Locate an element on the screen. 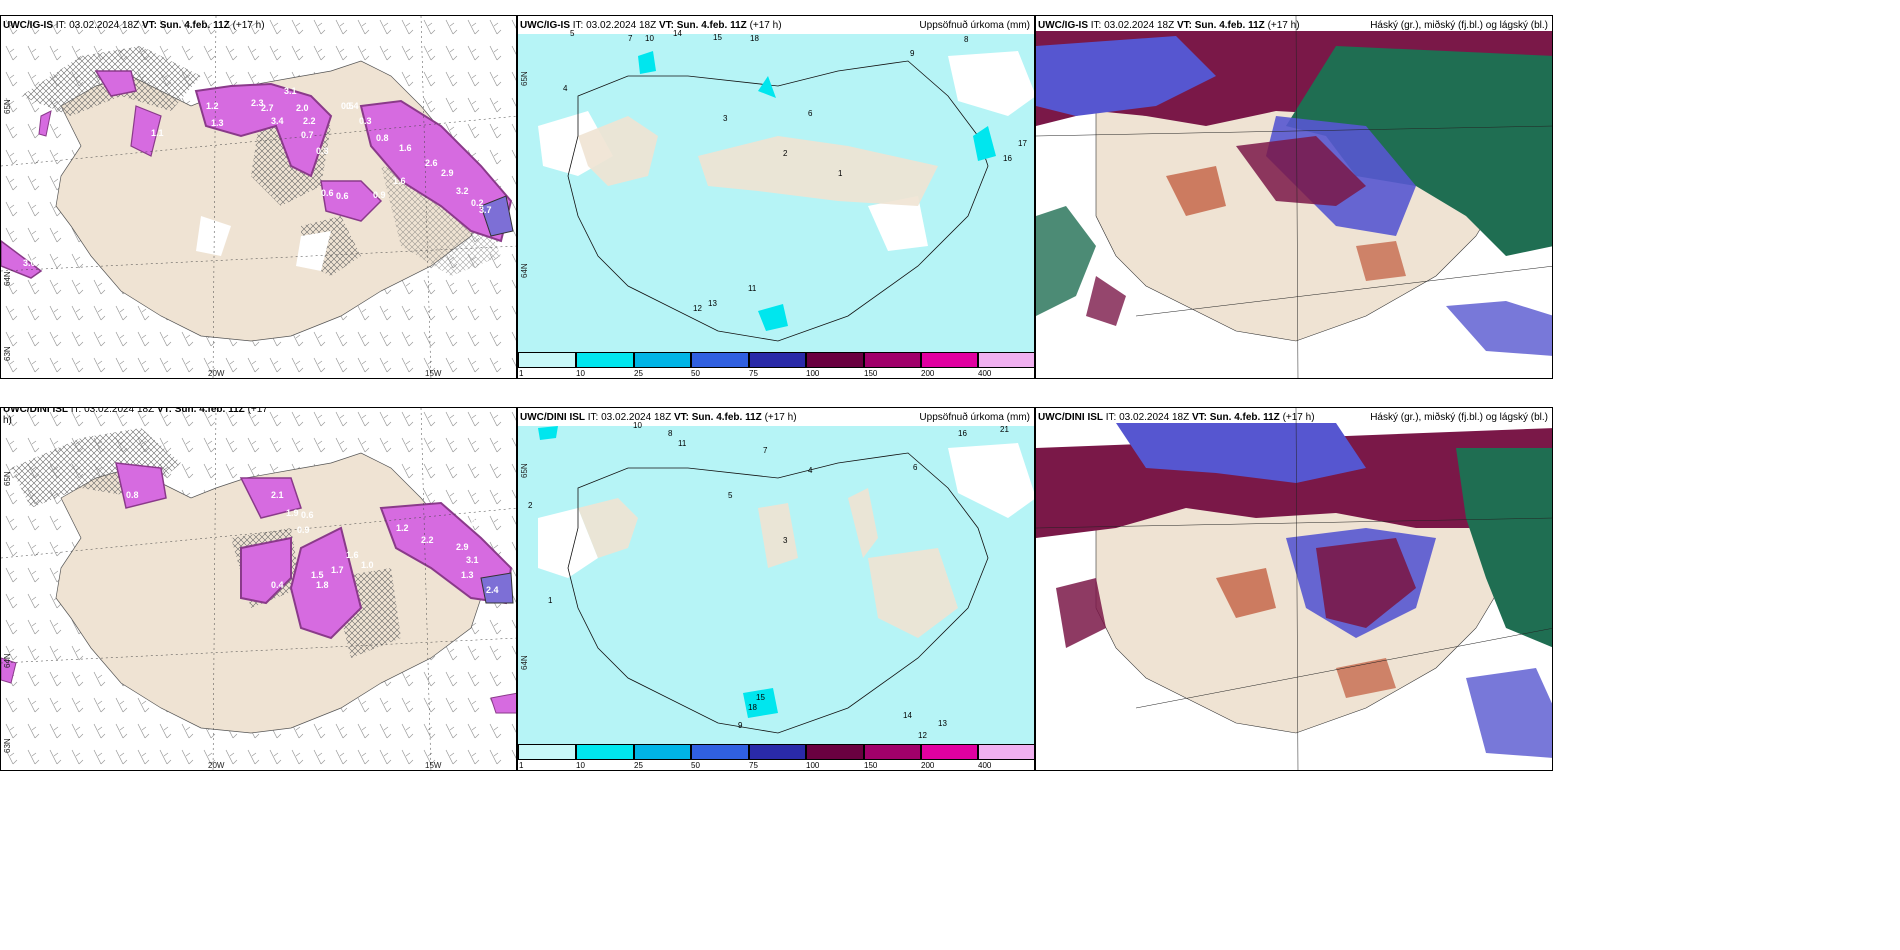 This screenshot has height=950, width=1900. lon-label: 20W is located at coordinates (216, 765).